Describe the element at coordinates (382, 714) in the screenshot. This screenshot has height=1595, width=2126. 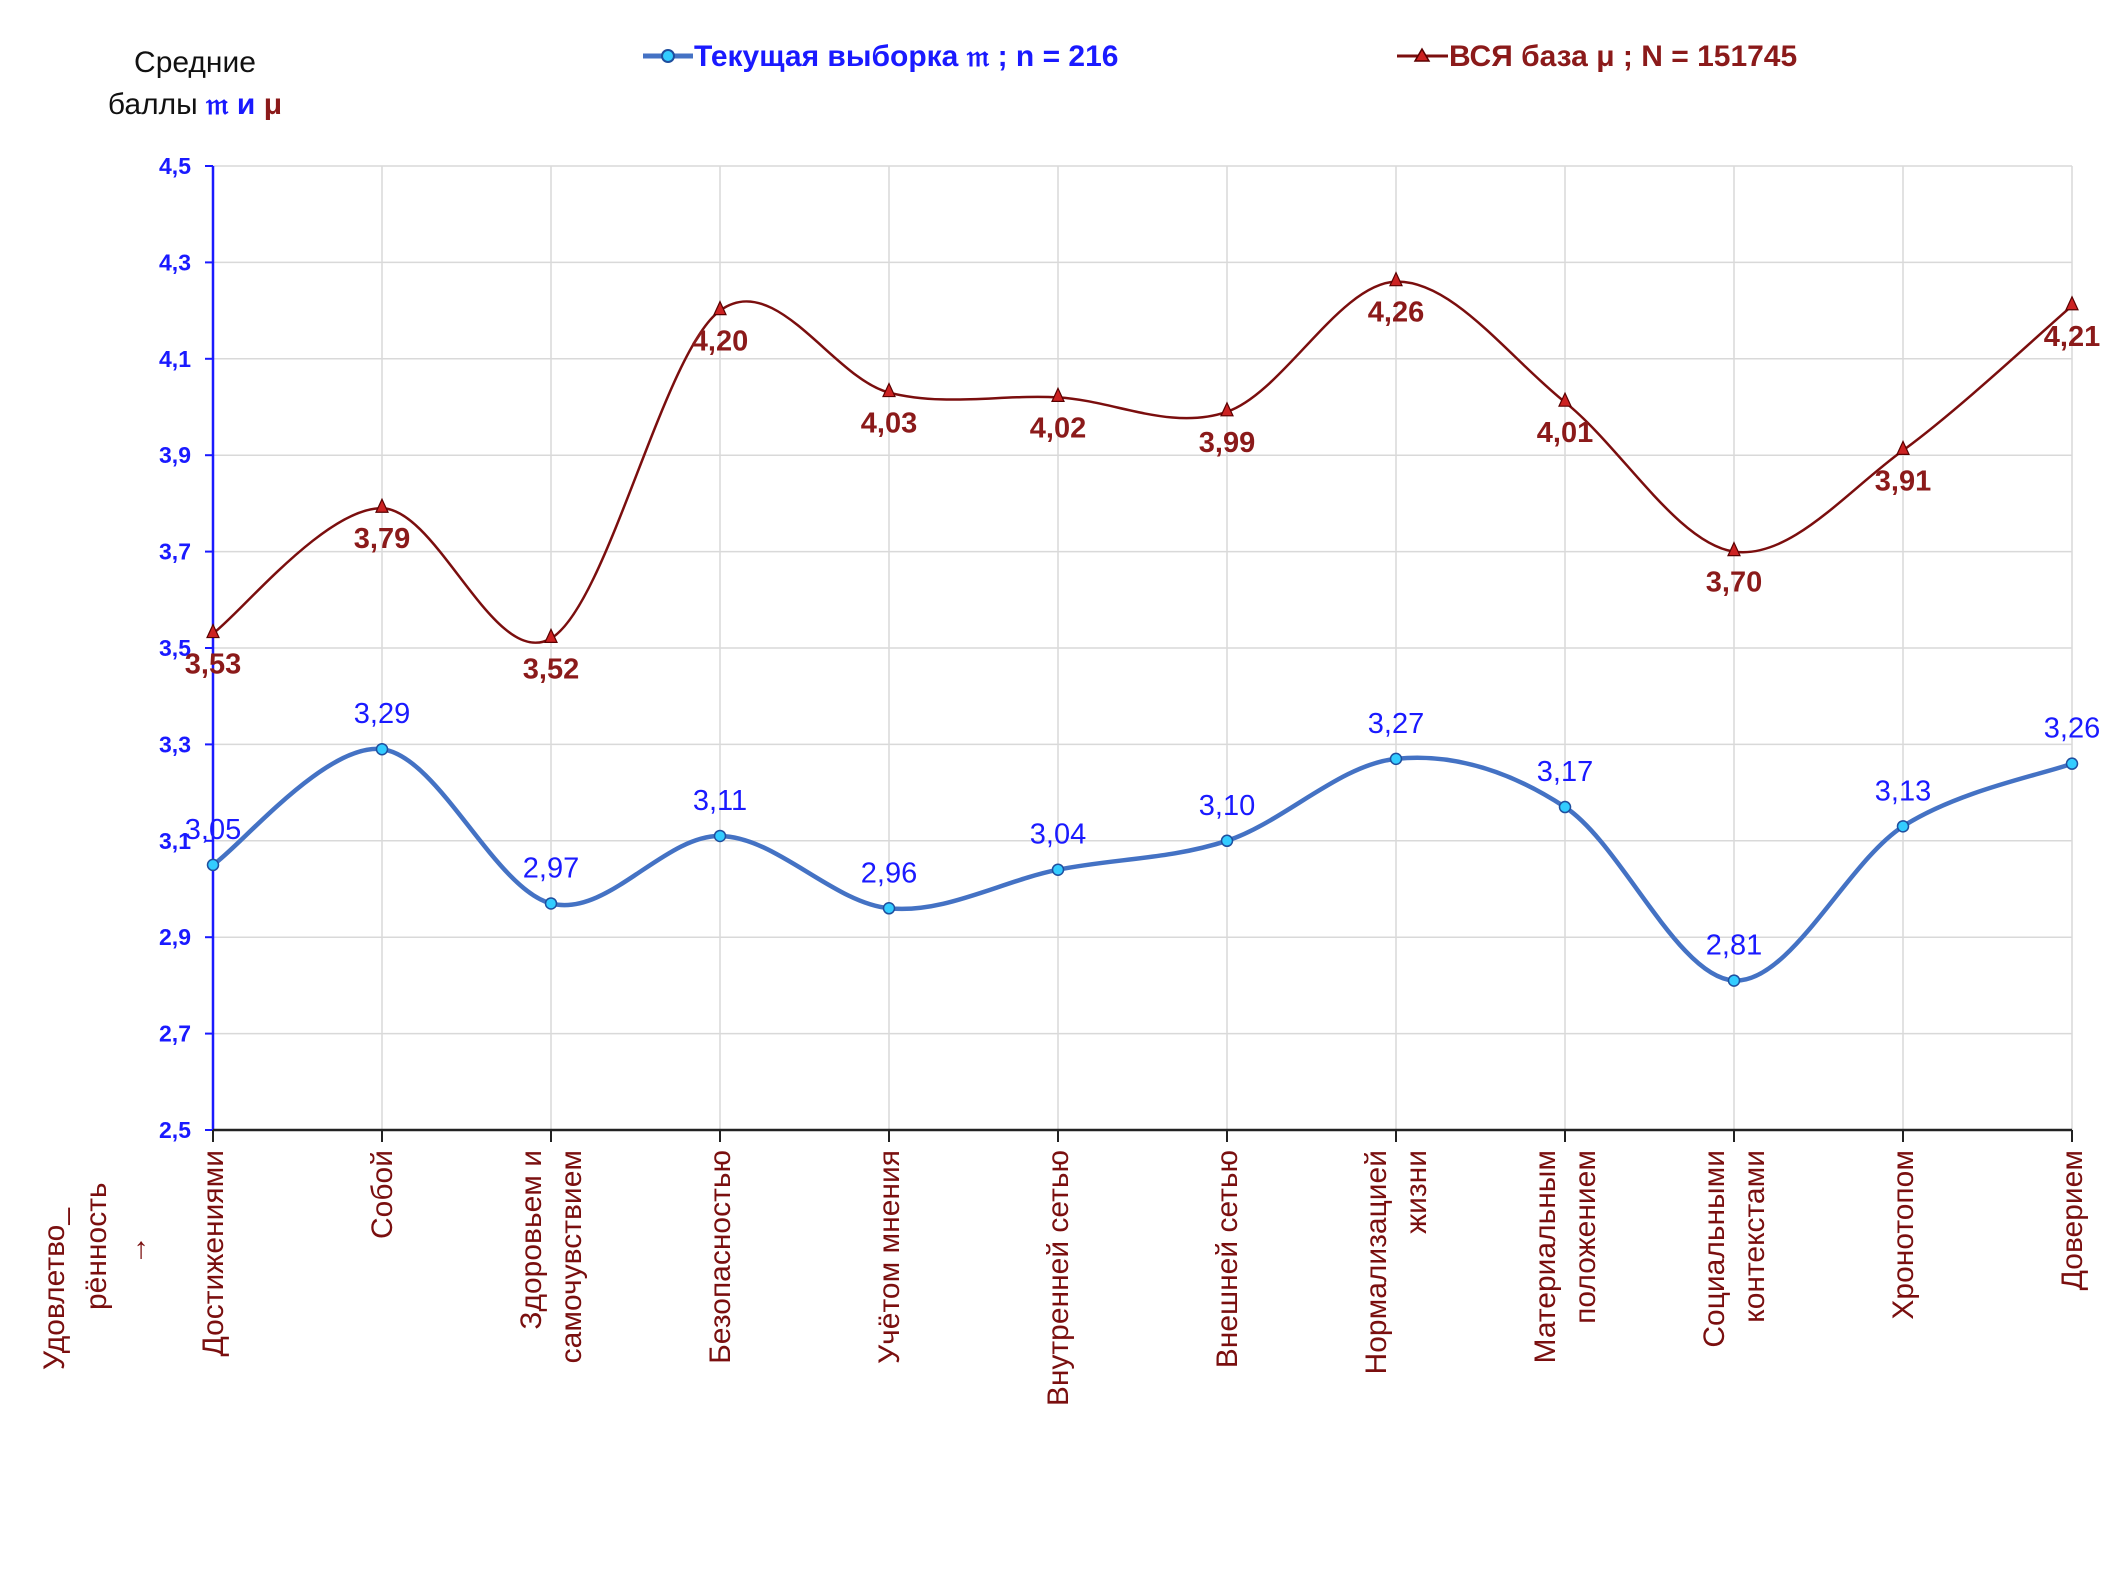
I see `data-label-sample: 3,29` at that location.